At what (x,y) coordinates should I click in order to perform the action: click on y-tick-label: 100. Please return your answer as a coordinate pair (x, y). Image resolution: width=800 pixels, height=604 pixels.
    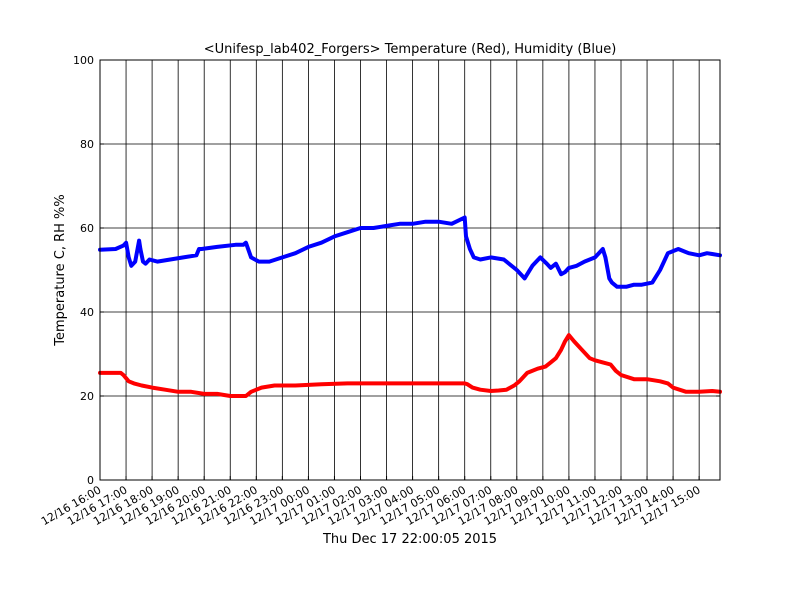
    Looking at the image, I should click on (83, 60).